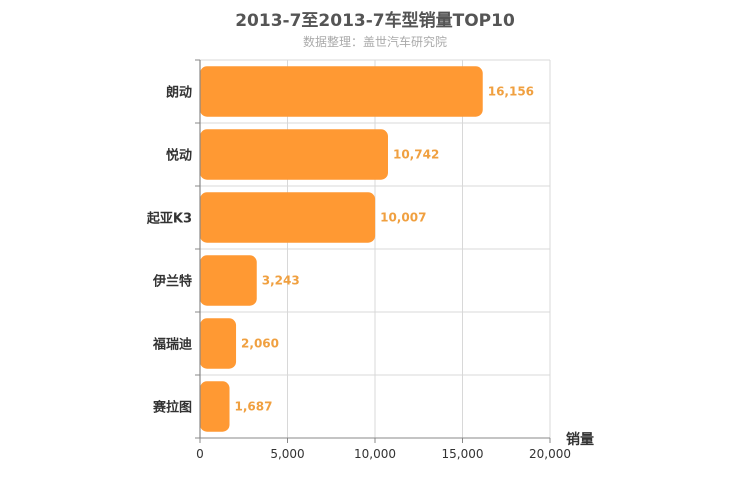 The width and height of the screenshot is (750, 500). What do you see at coordinates (375, 454) in the screenshot?
I see `x-tick-label: 10,000` at bounding box center [375, 454].